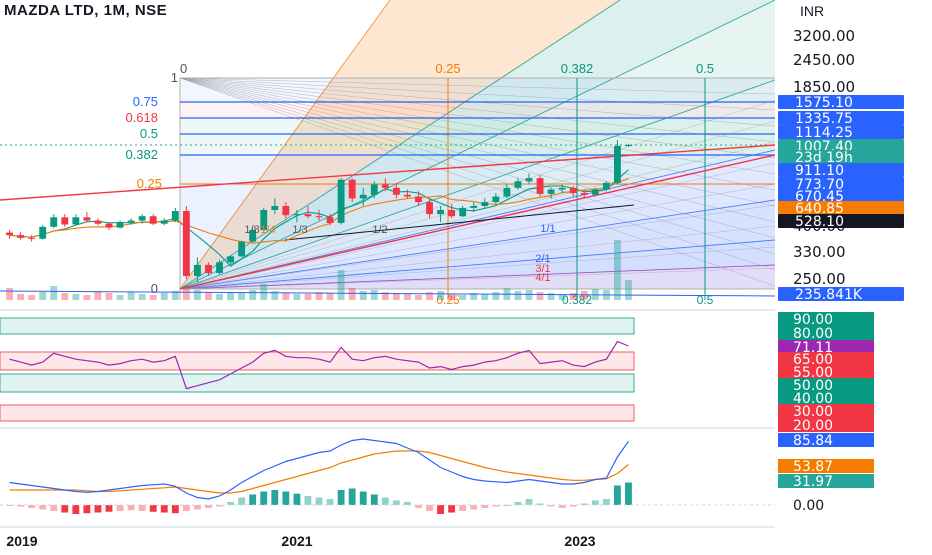 The height and width of the screenshot is (555, 932). I want to click on gann-fan-ray, so click(477, 264).